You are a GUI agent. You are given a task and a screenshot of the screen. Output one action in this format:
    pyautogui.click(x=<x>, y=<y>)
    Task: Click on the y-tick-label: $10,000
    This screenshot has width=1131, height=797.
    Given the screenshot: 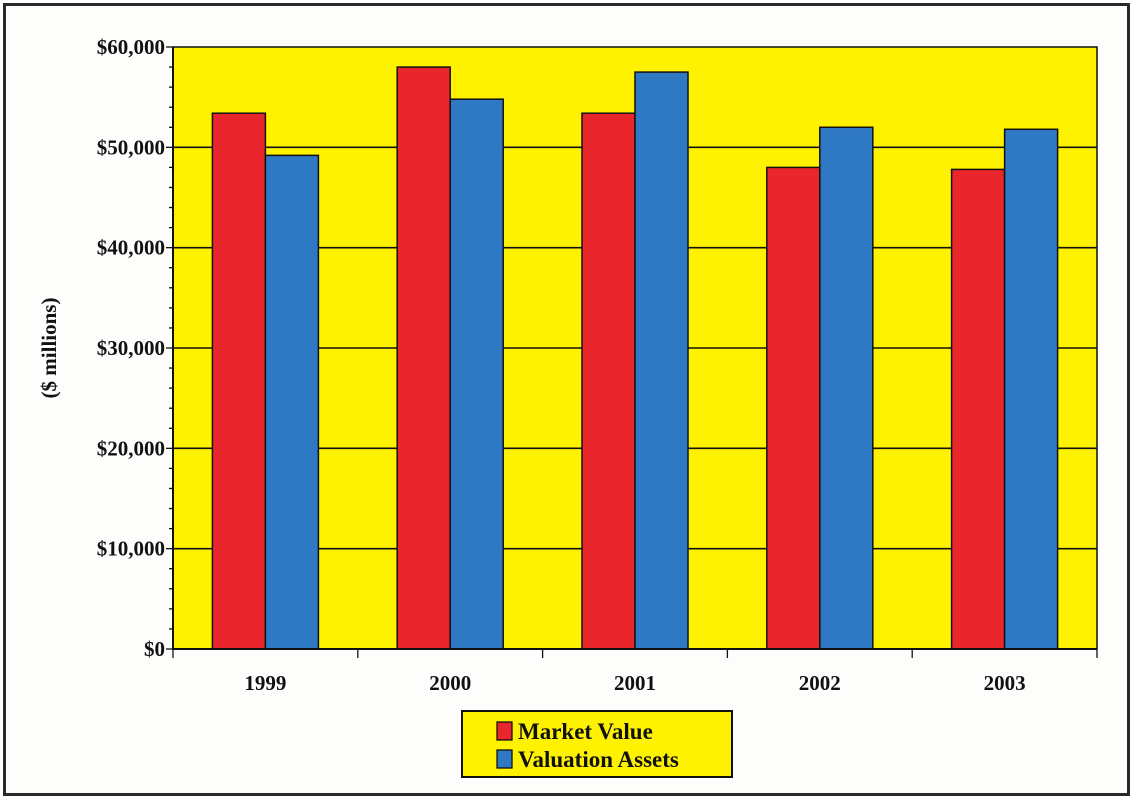 What is the action you would take?
    pyautogui.click(x=131, y=549)
    